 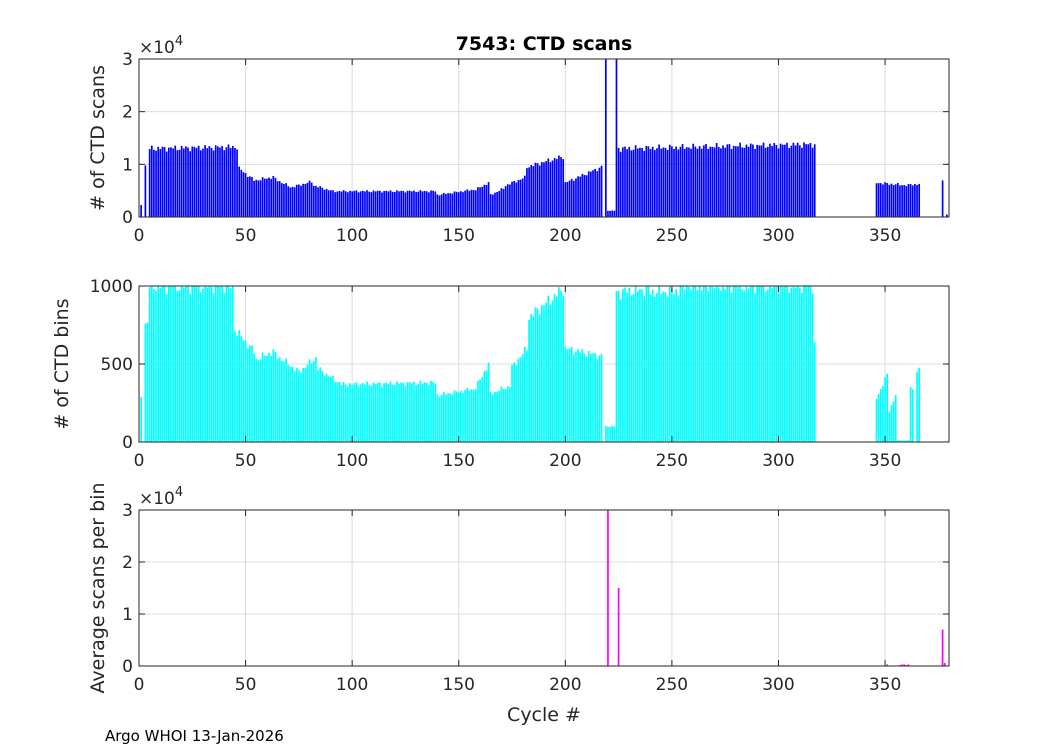 What do you see at coordinates (127, 165) in the screenshot?
I see `y-tick-label: 1` at bounding box center [127, 165].